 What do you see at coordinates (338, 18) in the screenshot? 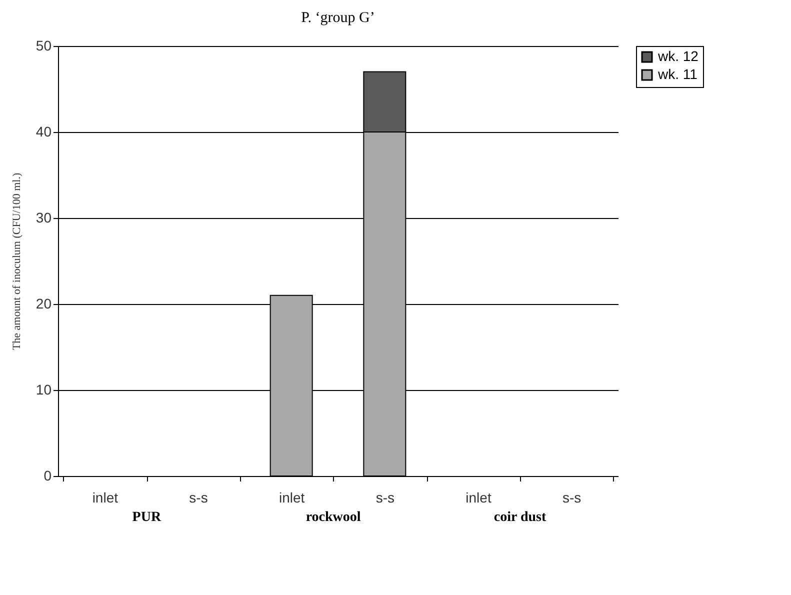
I see `chart-title: P. ‘group G’` at bounding box center [338, 18].